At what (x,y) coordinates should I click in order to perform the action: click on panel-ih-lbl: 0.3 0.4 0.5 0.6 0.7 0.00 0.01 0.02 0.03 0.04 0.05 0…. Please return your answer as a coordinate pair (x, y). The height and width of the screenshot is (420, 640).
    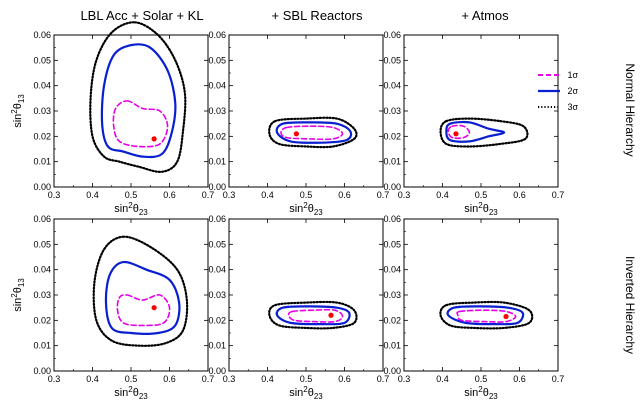
    Looking at the image, I should click on (112, 307).